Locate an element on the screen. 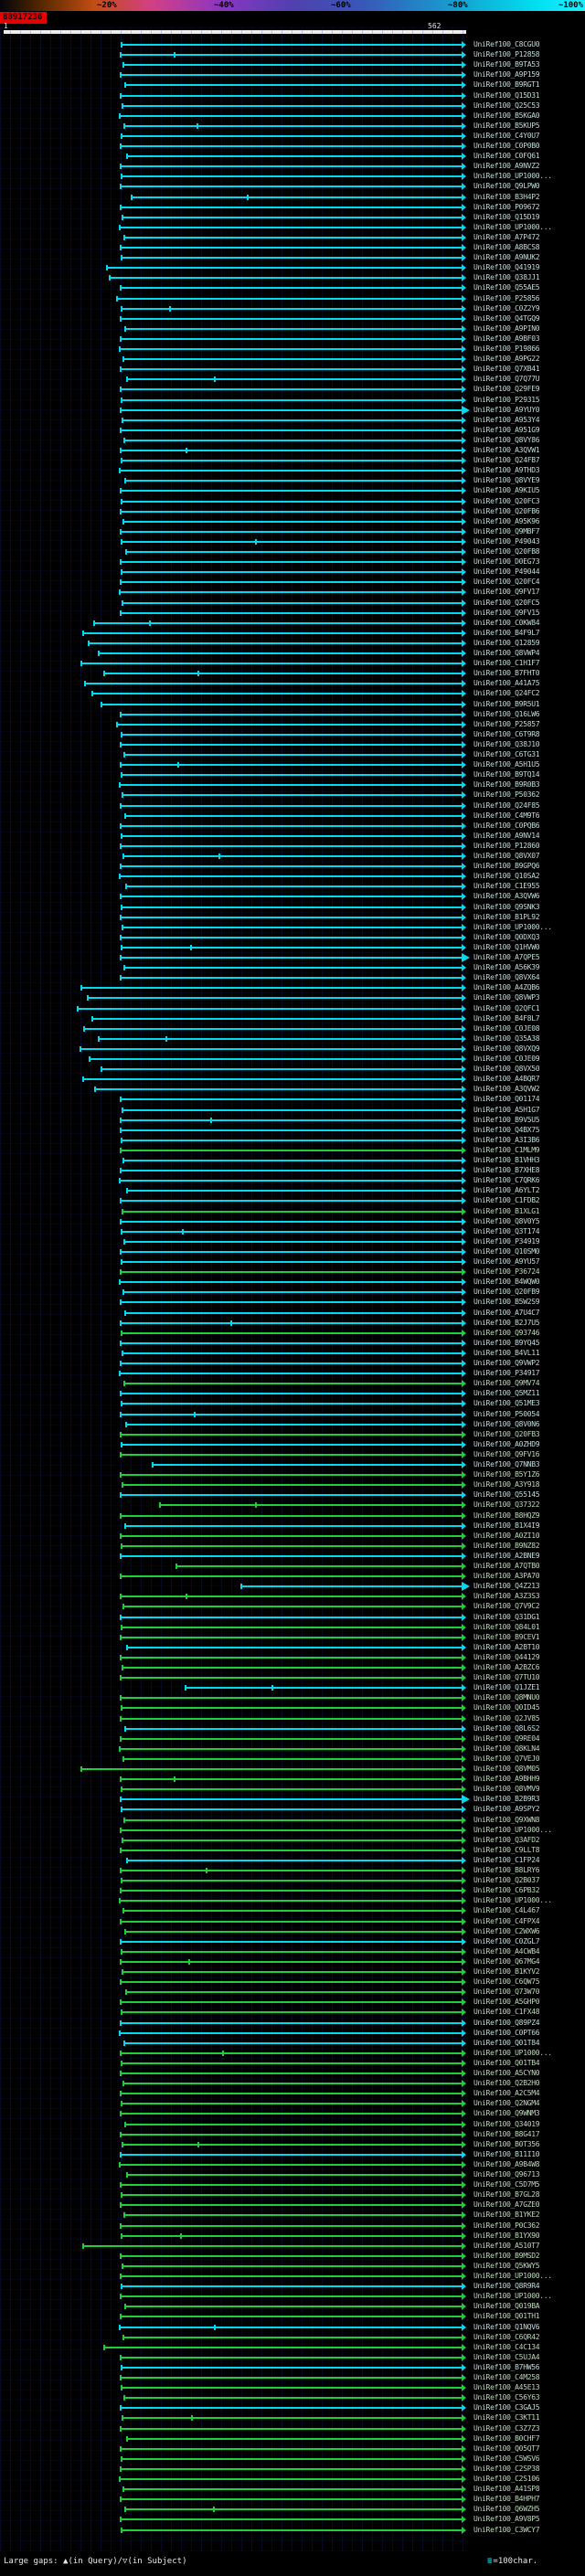 The height and width of the screenshot is (2576, 585). hit-label: UniRef100_P50362 is located at coordinates (507, 795).